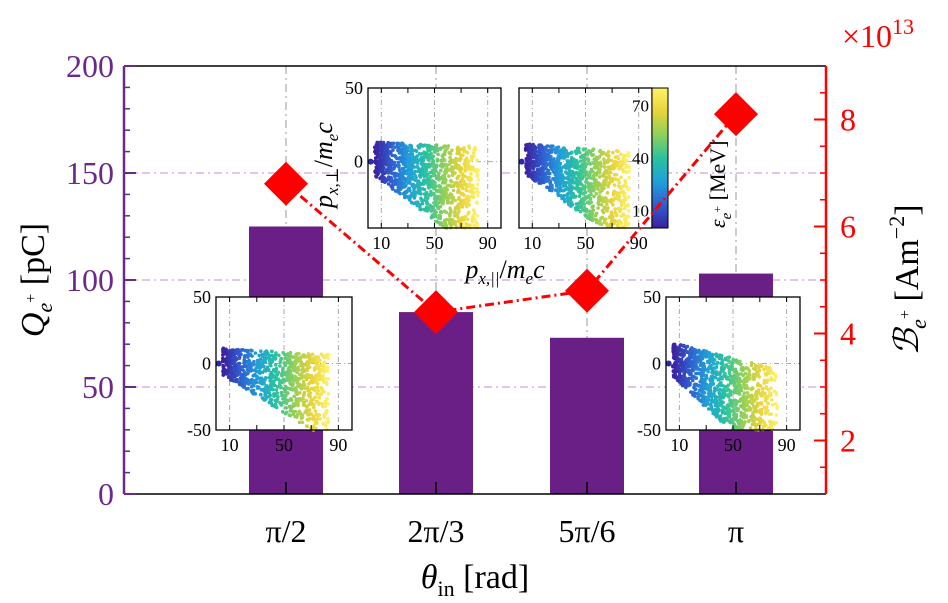 The image size is (948, 603). Describe the element at coordinates (475, 580) in the screenshot. I see `x-axis-title: θin [rad]` at that location.